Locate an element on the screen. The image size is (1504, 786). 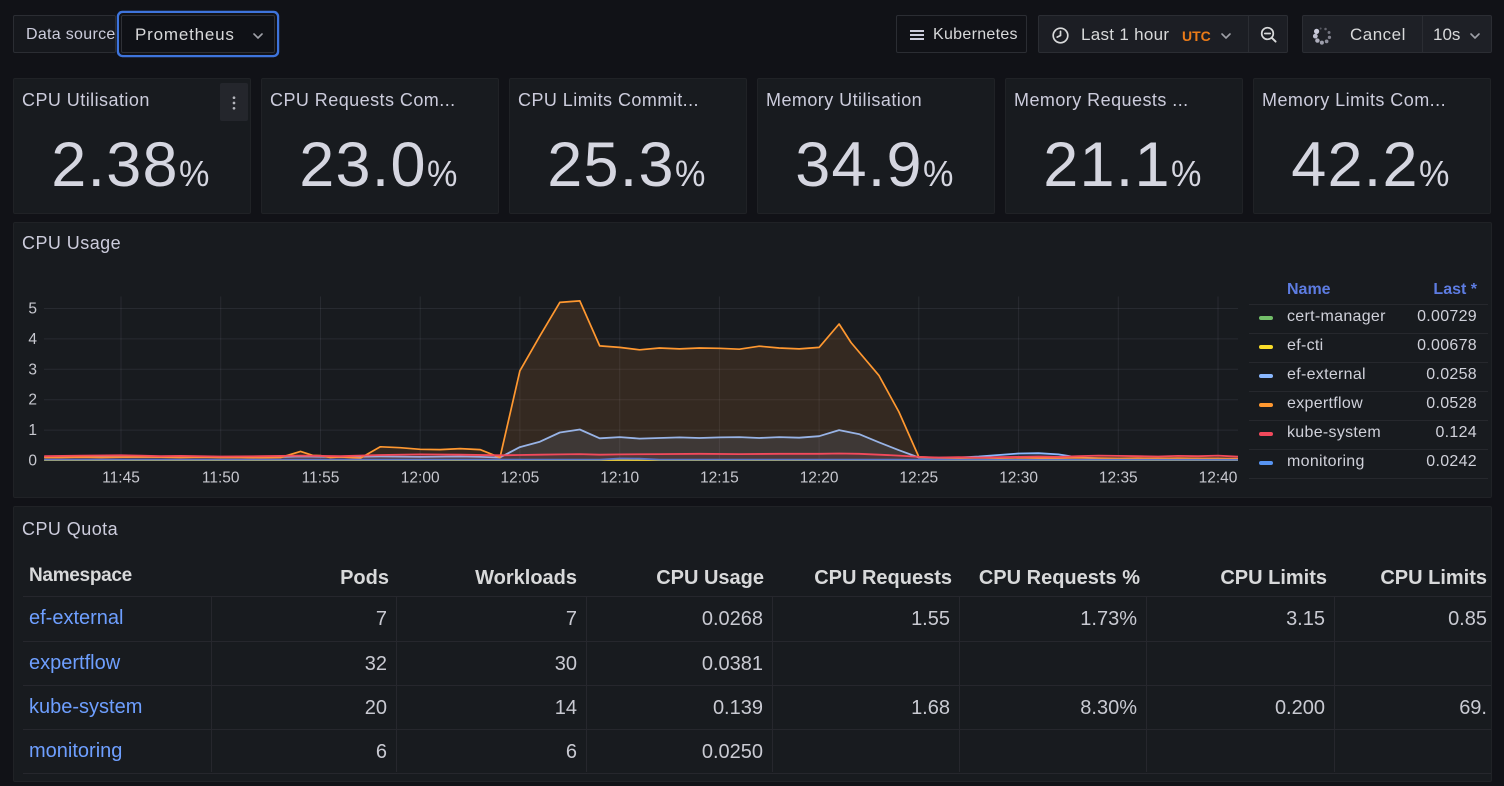
svg-text: 0 is located at coordinates (32, 461).